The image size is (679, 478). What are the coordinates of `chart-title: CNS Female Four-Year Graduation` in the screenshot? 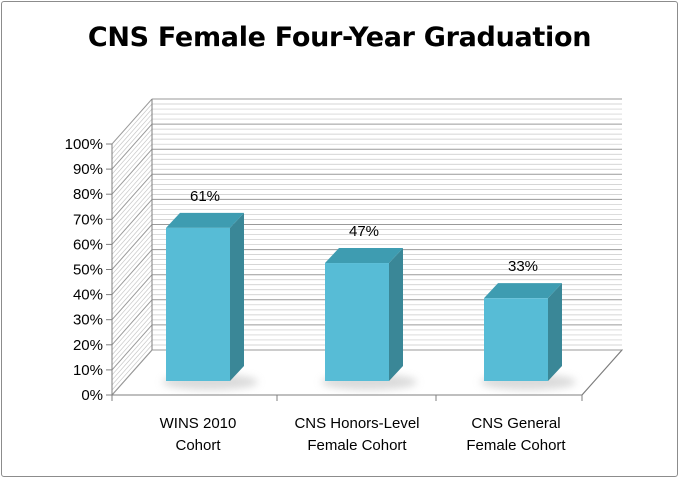 It's located at (339, 37).